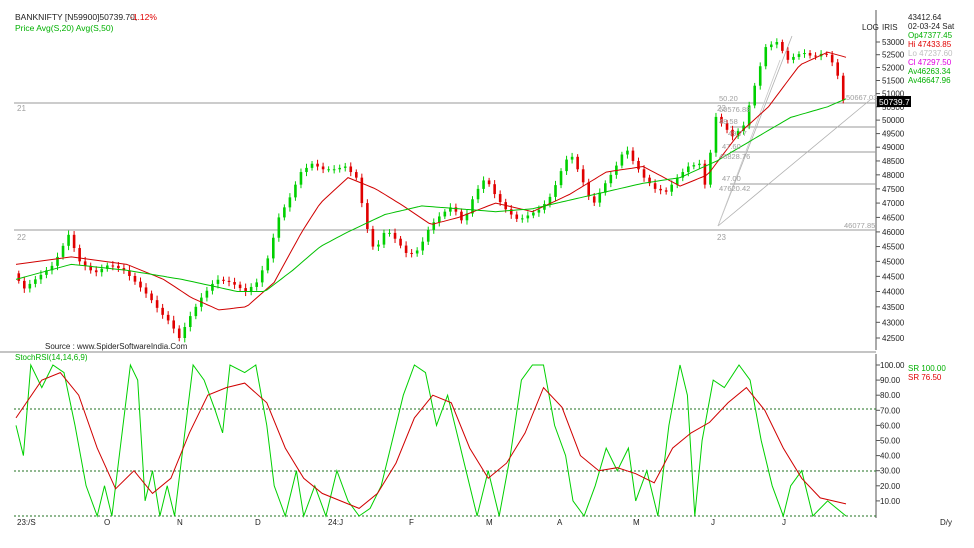 This screenshot has height=548, width=974. I want to click on stoch-tick-label: 40.00, so click(890, 456).